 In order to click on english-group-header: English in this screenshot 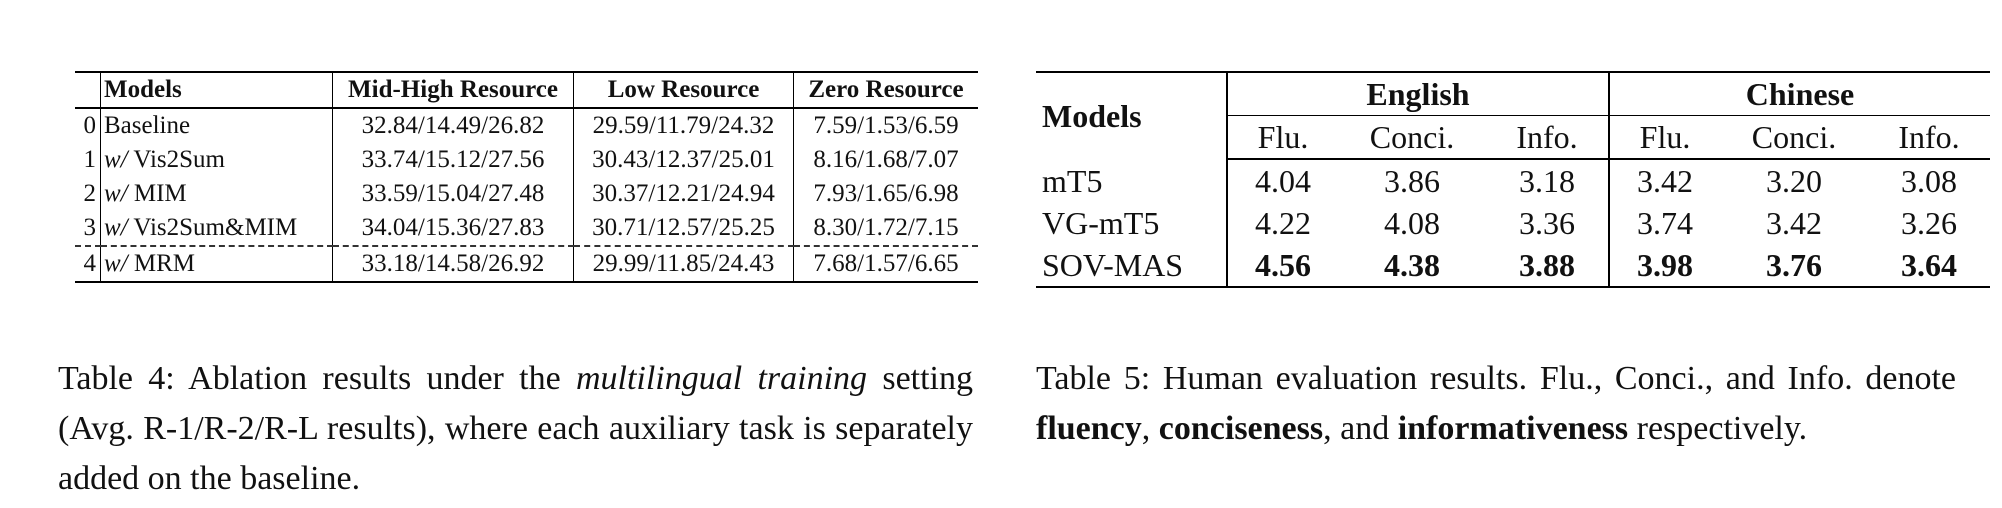, I will do `click(1417, 93)`.